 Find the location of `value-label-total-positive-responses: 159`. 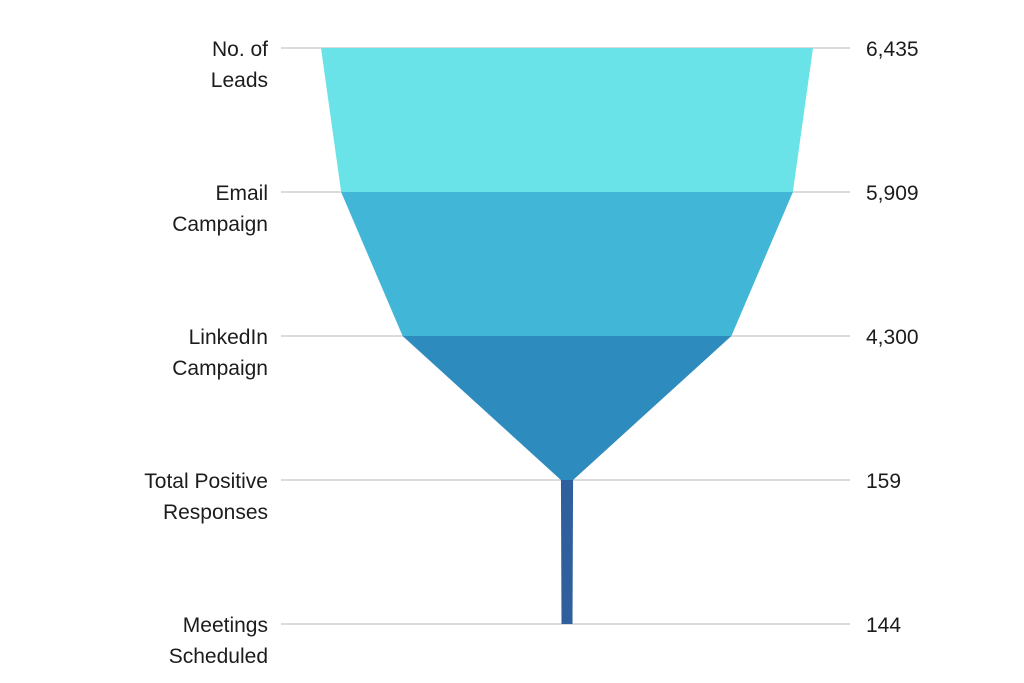

value-label-total-positive-responses: 159 is located at coordinates (883, 481).